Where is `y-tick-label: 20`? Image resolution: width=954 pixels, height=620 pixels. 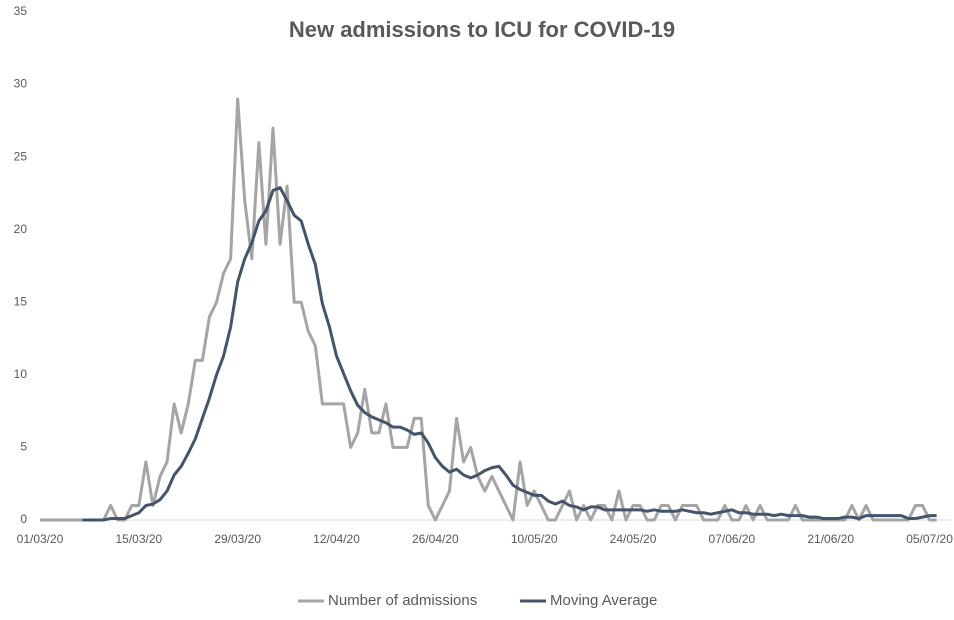
y-tick-label: 20 is located at coordinates (21, 229).